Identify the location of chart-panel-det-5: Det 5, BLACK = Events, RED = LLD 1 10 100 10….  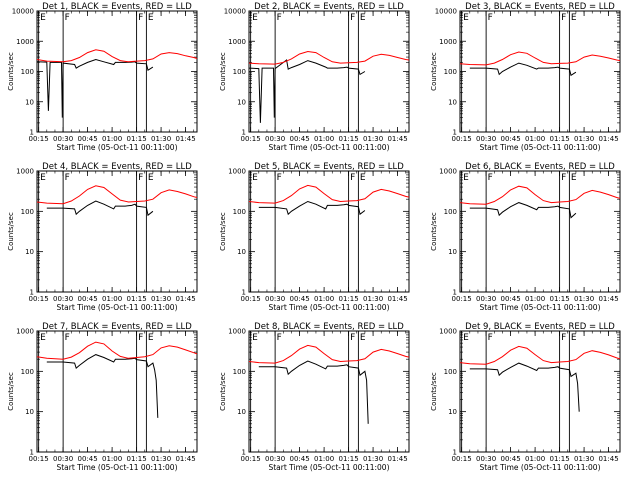
(314, 237).